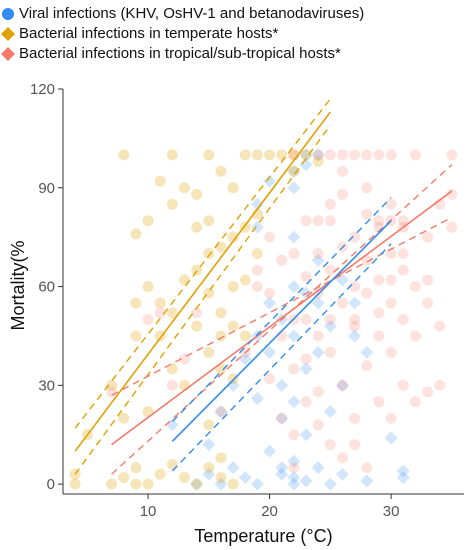 This screenshot has width=475, height=550. What do you see at coordinates (391, 511) in the screenshot?
I see `x-tick-label: 30` at bounding box center [391, 511].